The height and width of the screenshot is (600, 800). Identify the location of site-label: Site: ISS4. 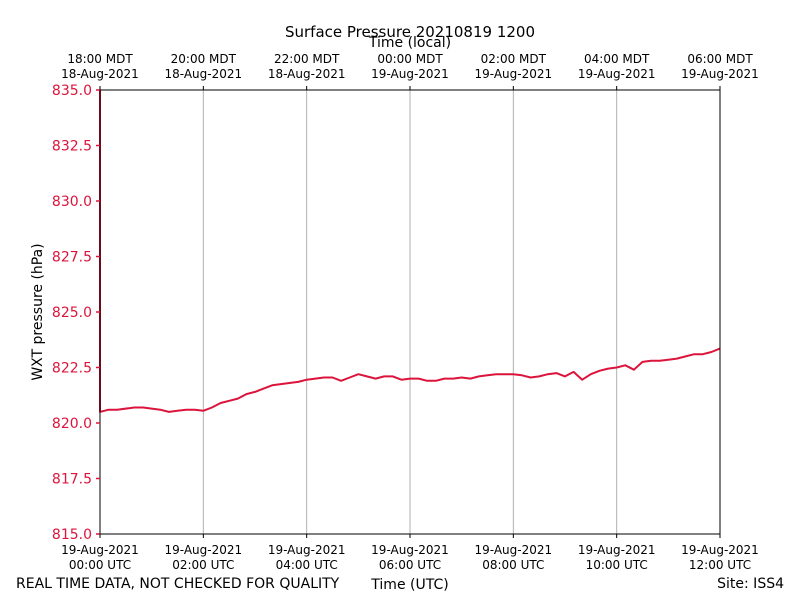
(750, 584).